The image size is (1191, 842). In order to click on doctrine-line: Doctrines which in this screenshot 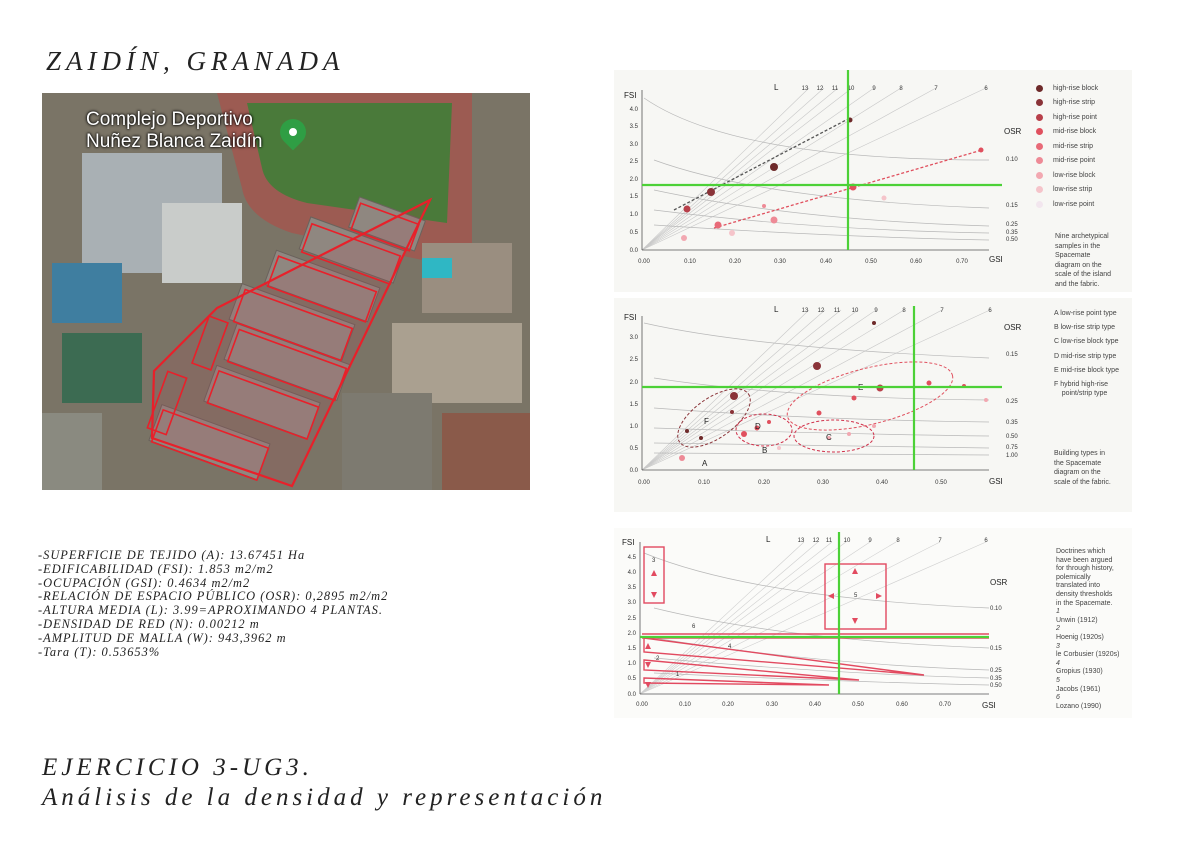, I will do `click(1081, 551)`.